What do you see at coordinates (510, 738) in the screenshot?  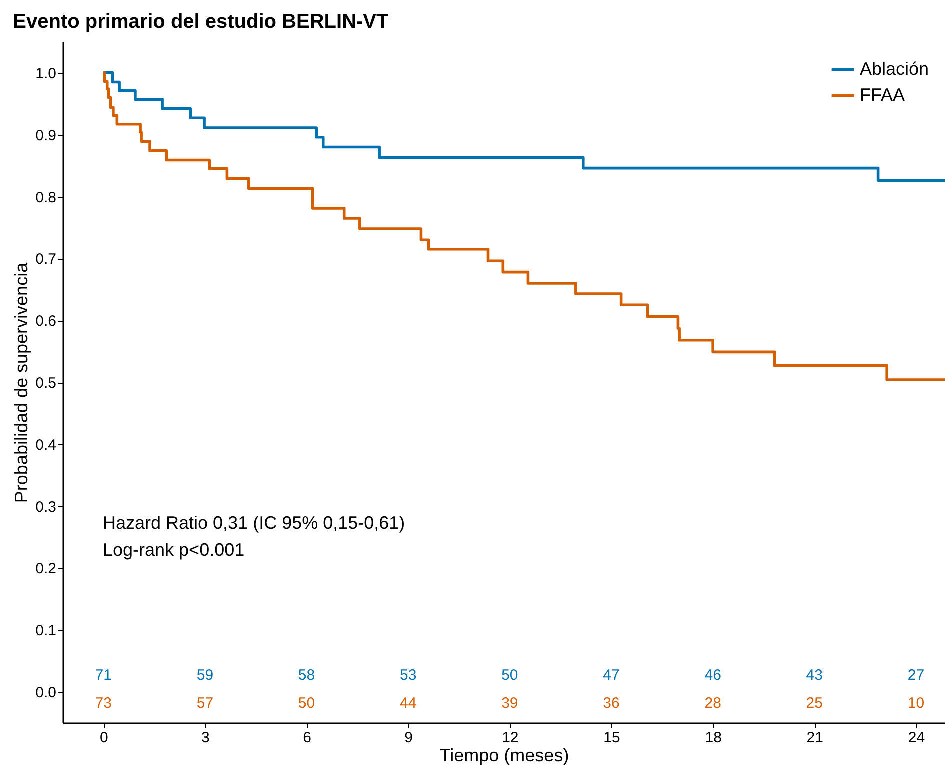 I see `x-tick-label: 12` at bounding box center [510, 738].